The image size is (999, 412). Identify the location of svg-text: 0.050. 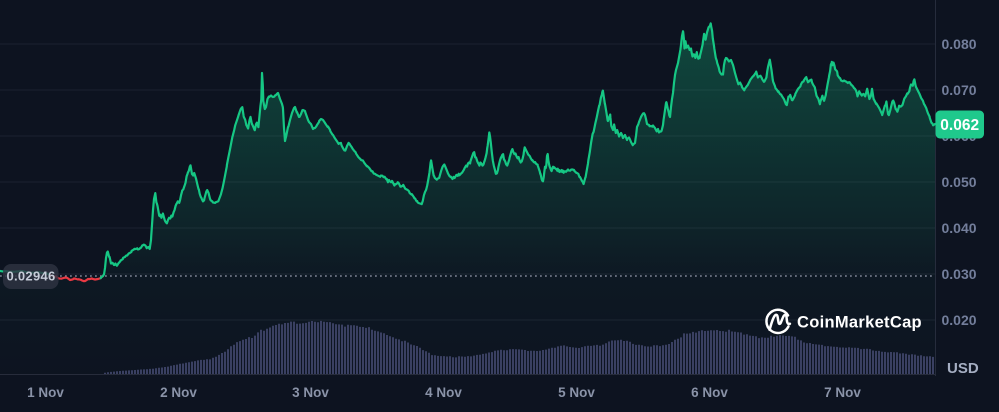
(959, 182).